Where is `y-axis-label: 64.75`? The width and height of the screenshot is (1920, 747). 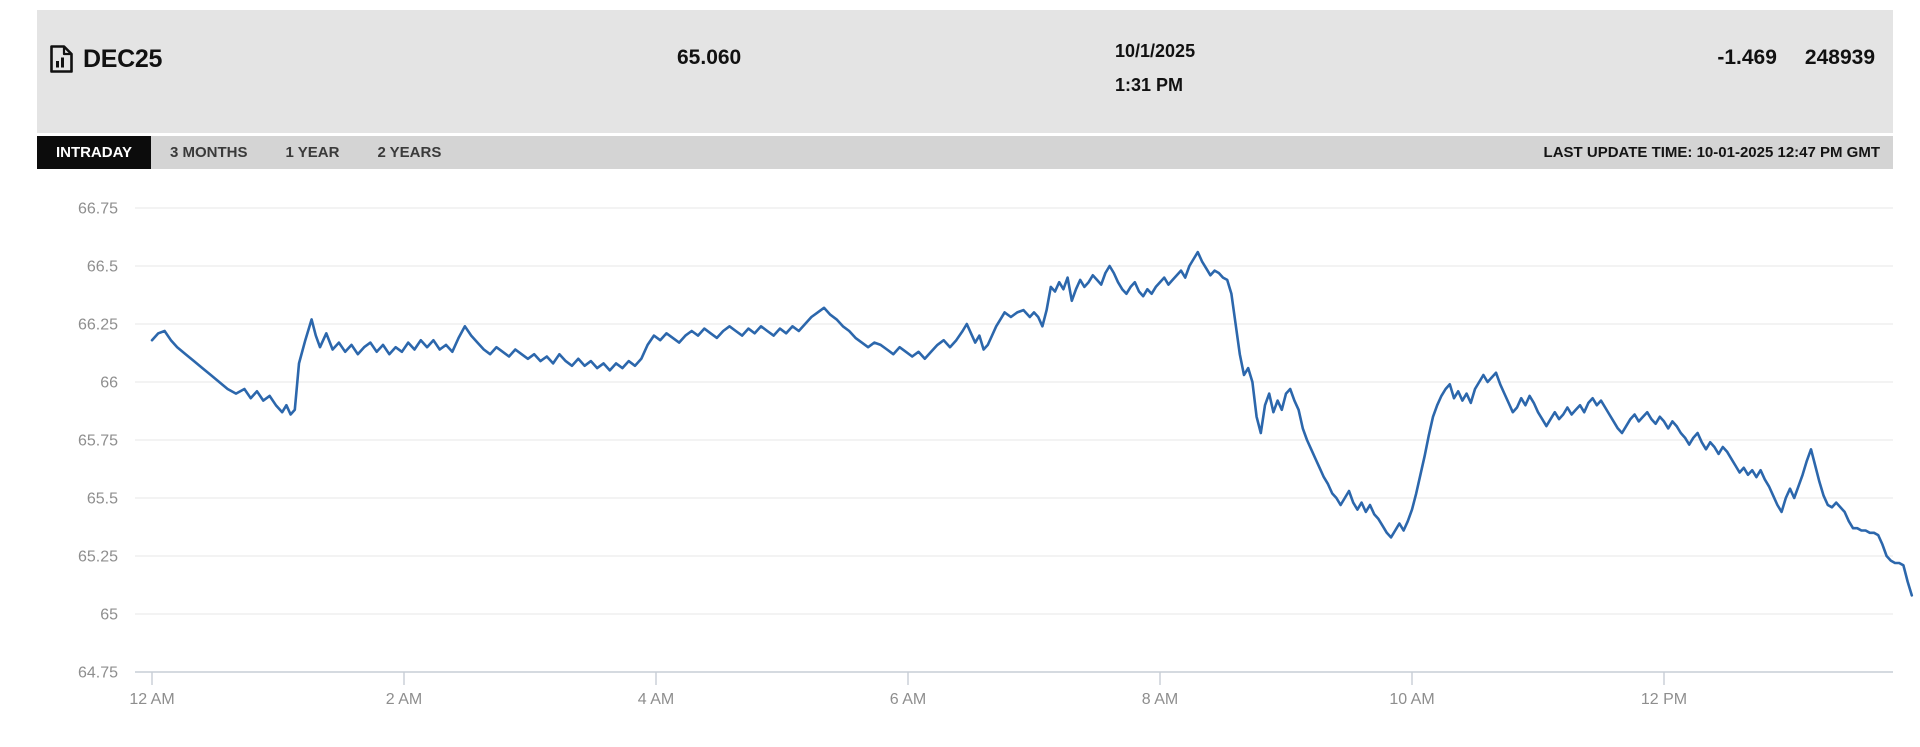
y-axis-label: 64.75 is located at coordinates (98, 673).